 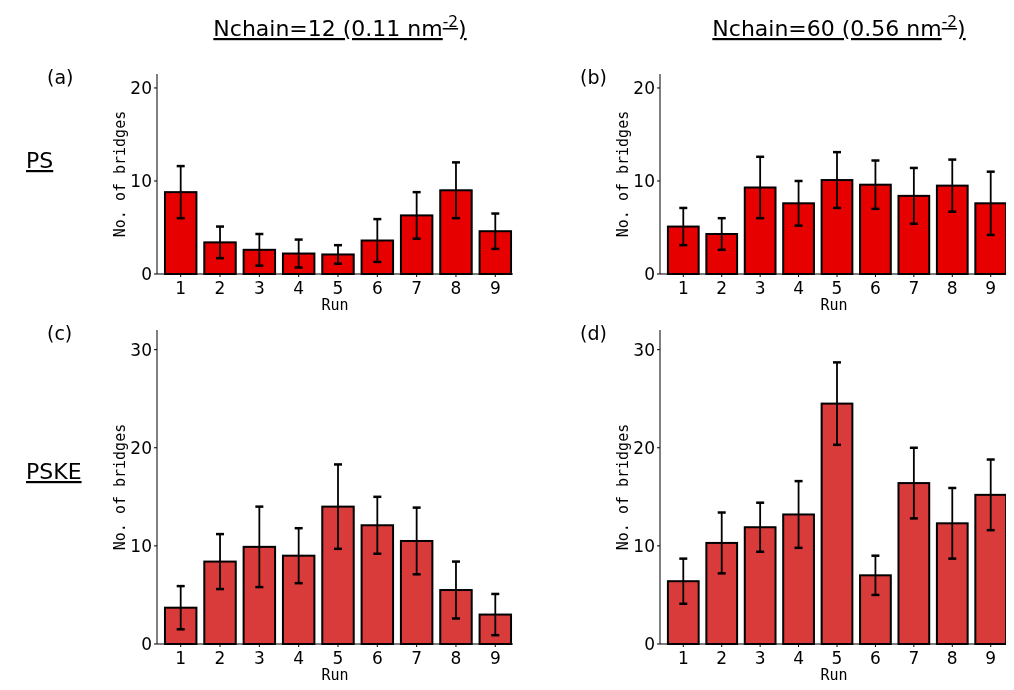 I want to click on text: (d), so click(x=593, y=333).